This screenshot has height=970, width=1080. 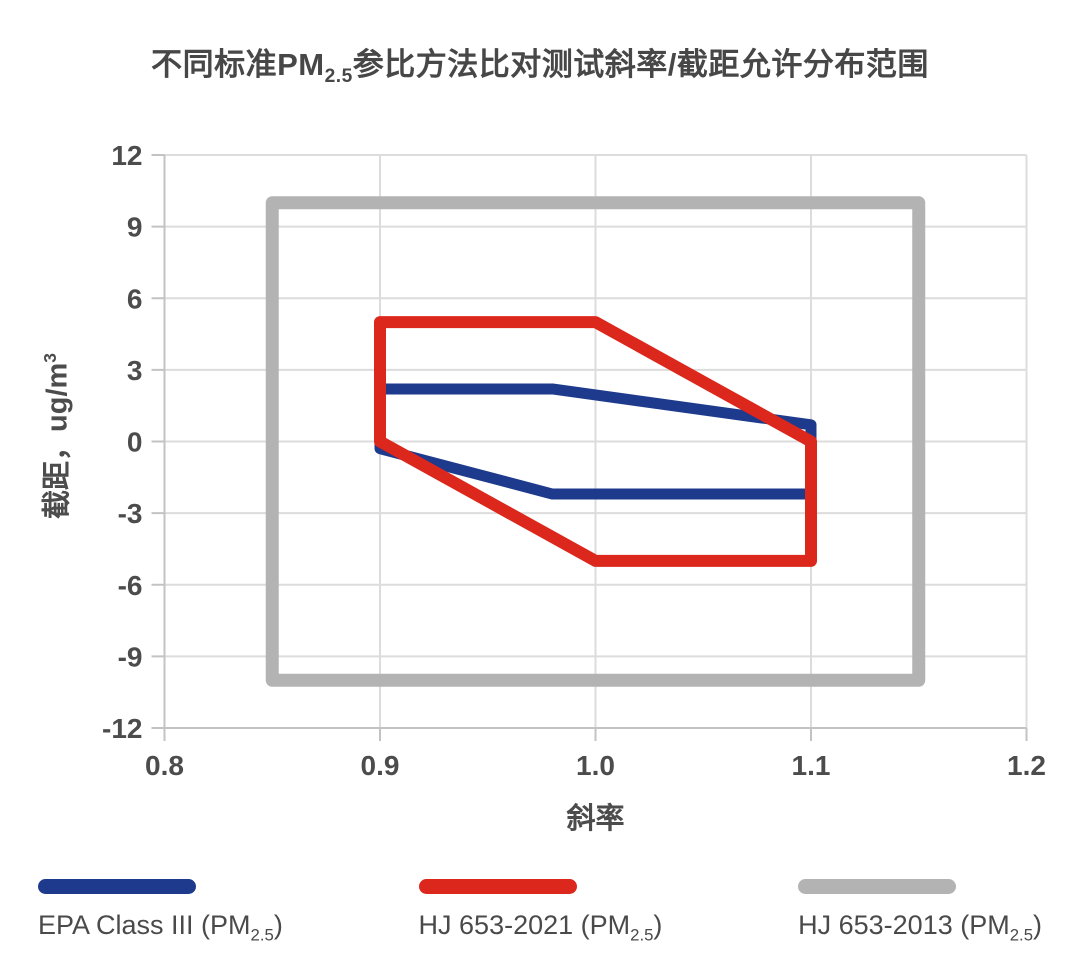 I want to click on legend-item-hj-653-2021: HJ 653-2021 (PM2.5), so click(x=540, y=912).